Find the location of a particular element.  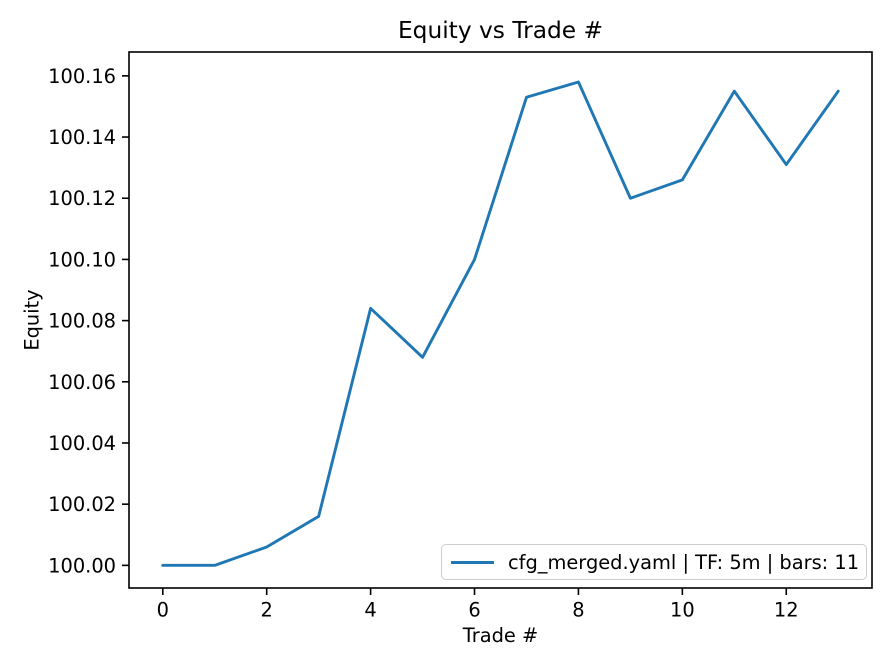

x-tick-label: 4 is located at coordinates (370, 610).